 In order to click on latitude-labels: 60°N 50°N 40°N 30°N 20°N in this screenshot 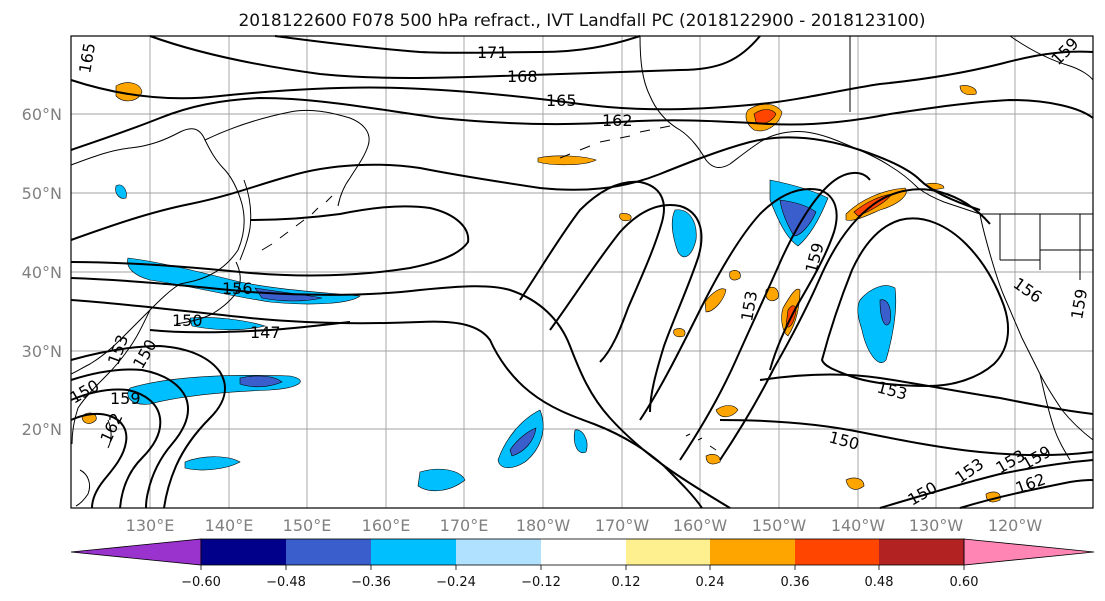, I will do `click(42, 272)`.